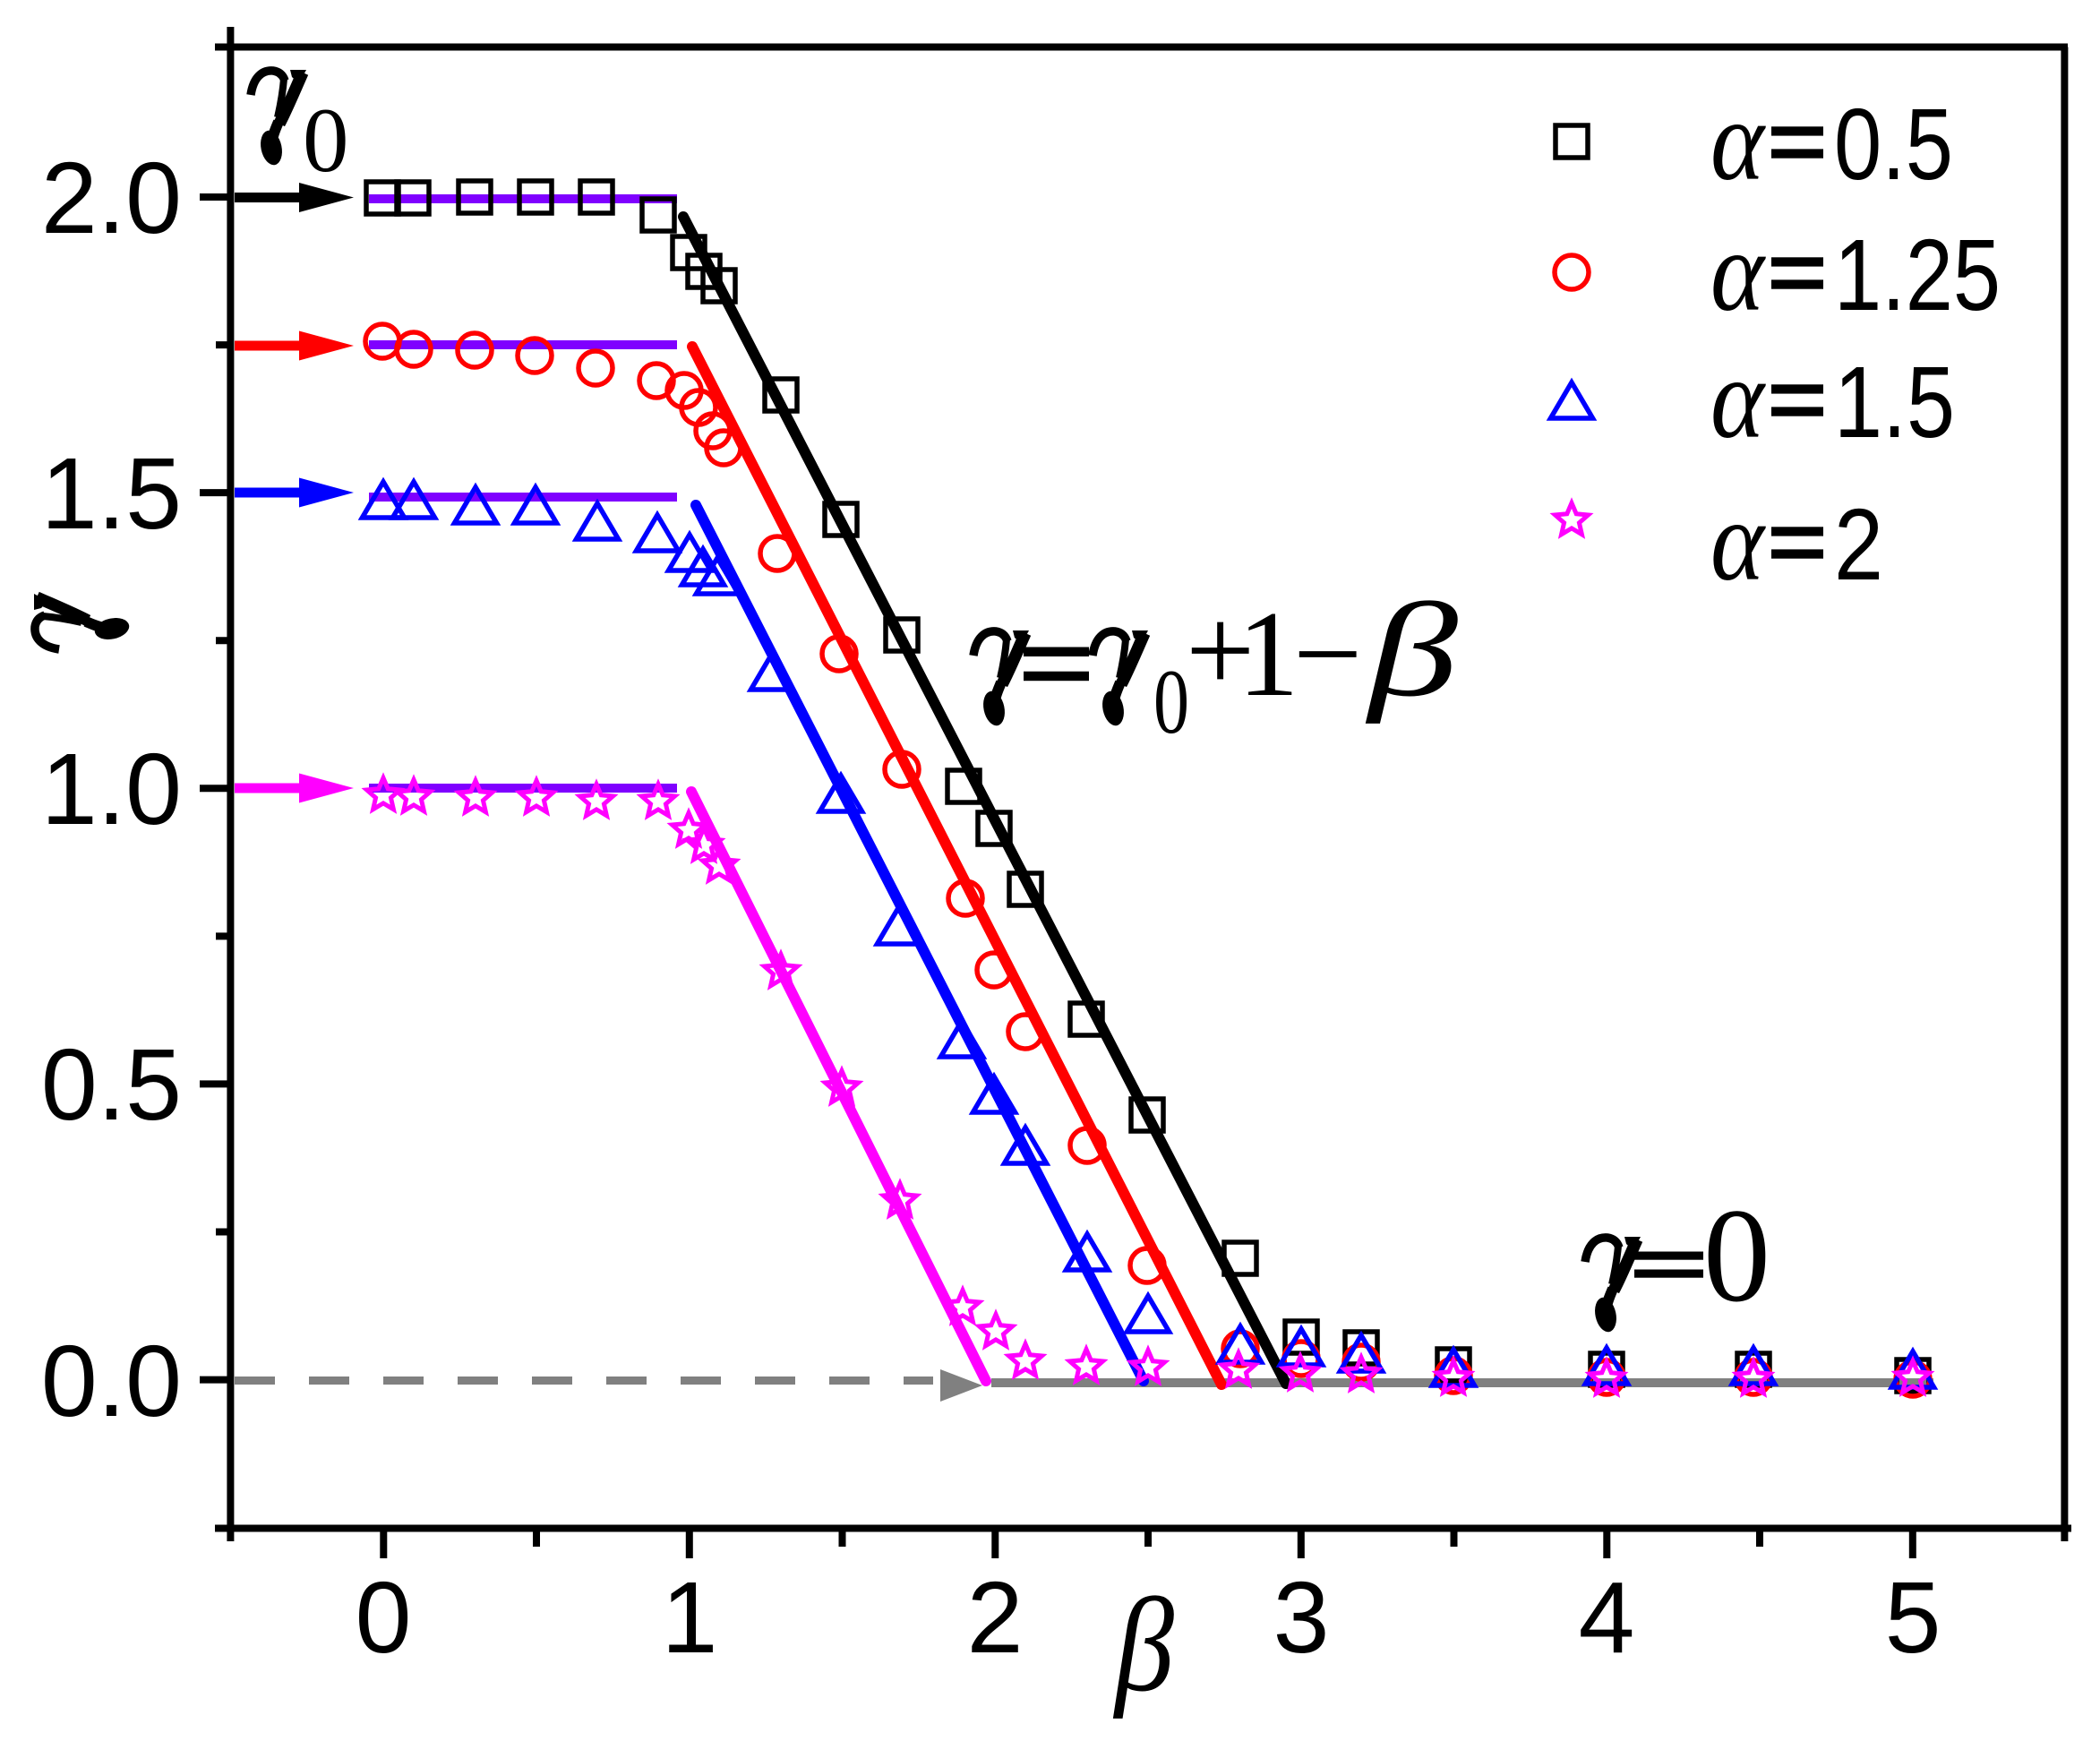 The image size is (2100, 1741). I want to click on svg-text: 0.0, so click(112, 1381).